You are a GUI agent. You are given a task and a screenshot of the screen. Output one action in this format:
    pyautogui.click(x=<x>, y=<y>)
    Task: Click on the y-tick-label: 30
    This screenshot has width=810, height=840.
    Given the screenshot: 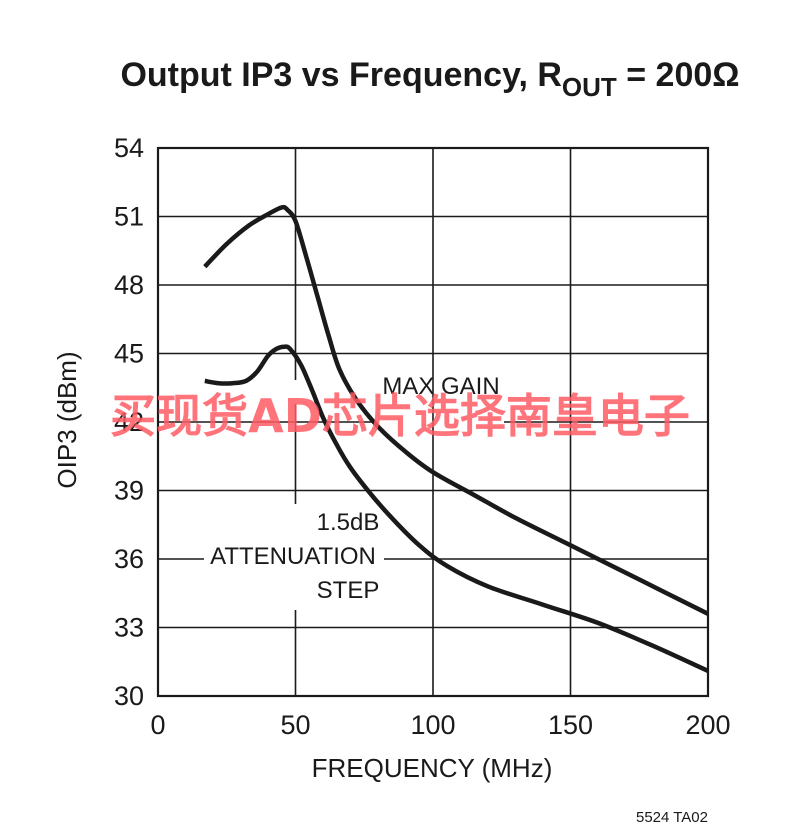 What is the action you would take?
    pyautogui.click(x=129, y=696)
    